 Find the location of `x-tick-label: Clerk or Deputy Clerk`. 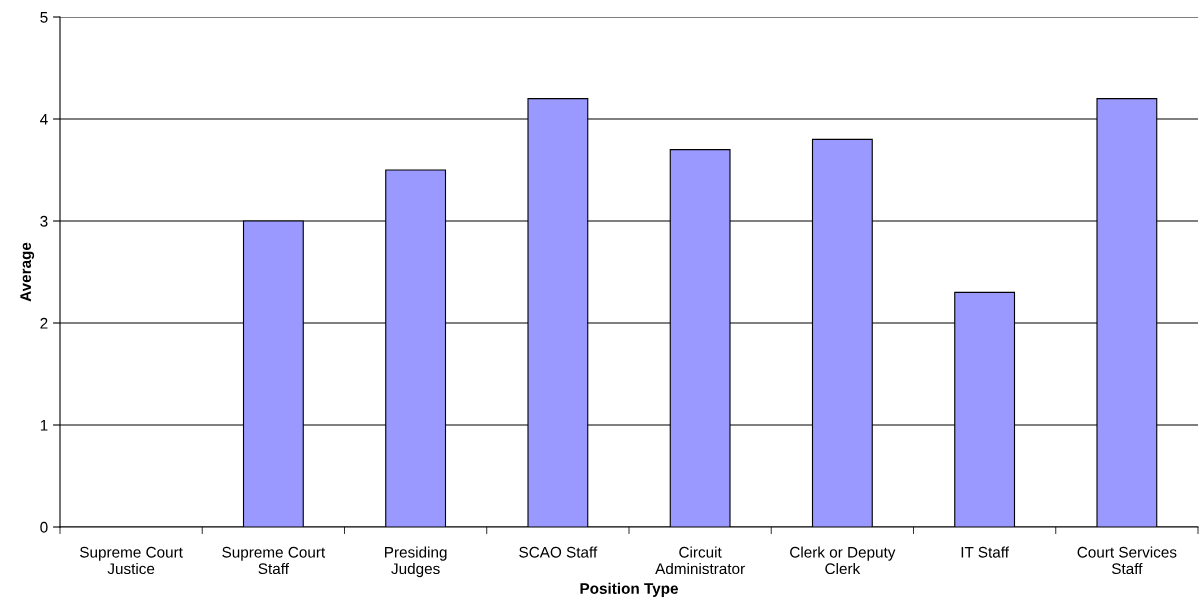

x-tick-label: Clerk or Deputy Clerk is located at coordinates (843, 560).